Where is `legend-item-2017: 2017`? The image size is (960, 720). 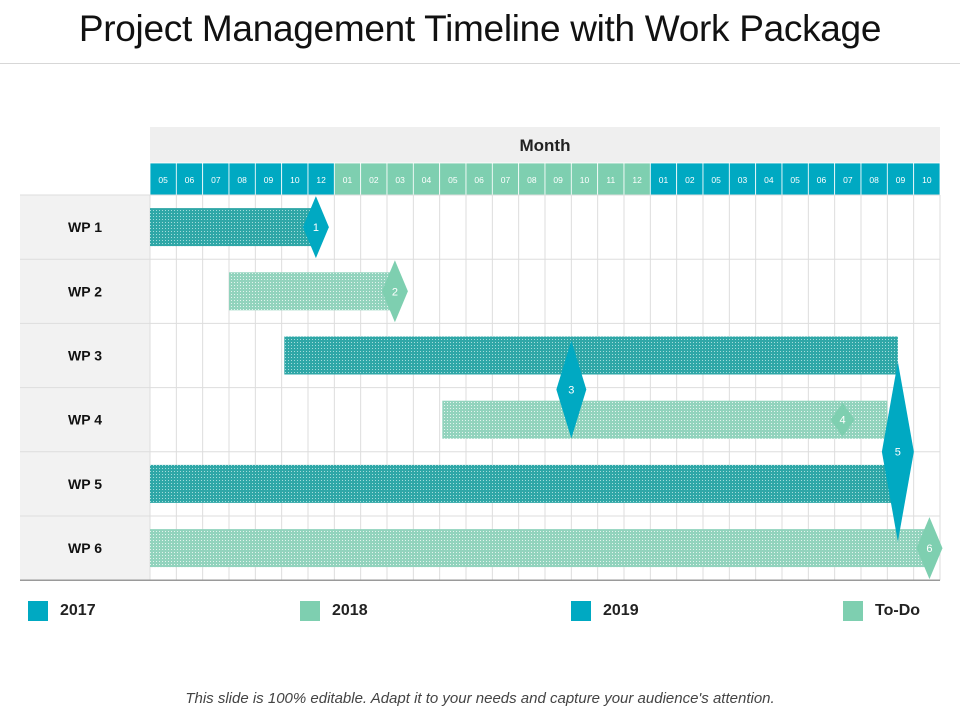
legend-item-2017: 2017 is located at coordinates (62, 611).